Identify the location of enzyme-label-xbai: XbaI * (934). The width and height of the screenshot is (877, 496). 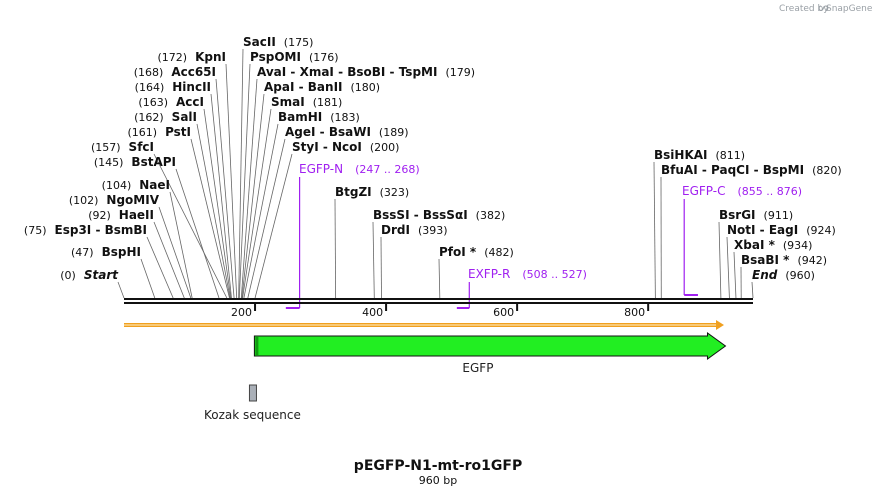
(773, 245).